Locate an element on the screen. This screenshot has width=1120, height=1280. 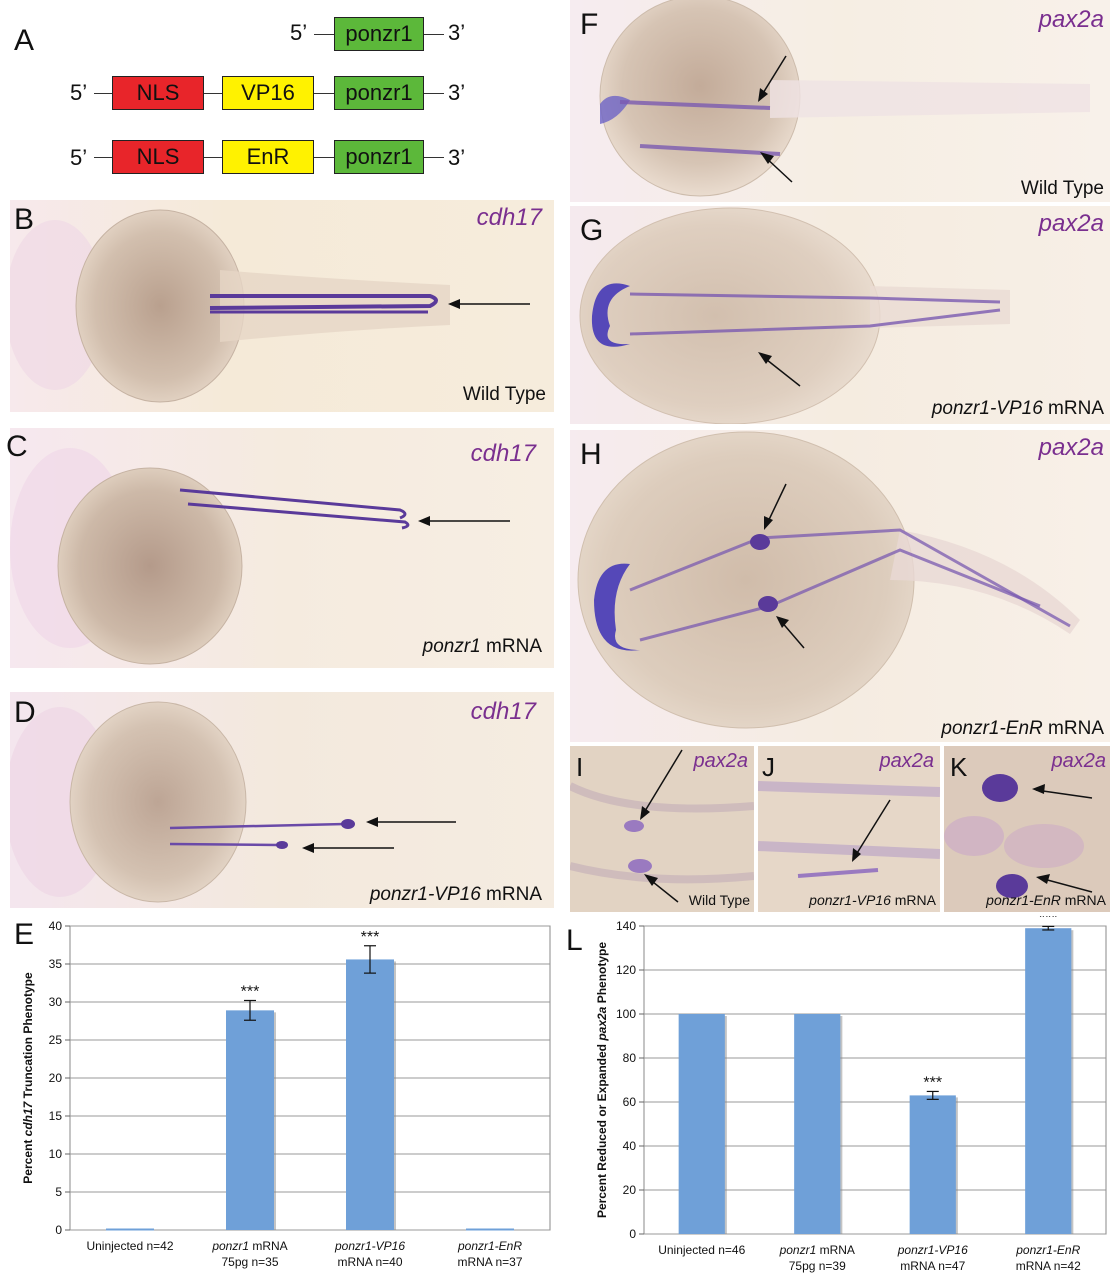
panel-label-c: C is located at coordinates (17, 446).